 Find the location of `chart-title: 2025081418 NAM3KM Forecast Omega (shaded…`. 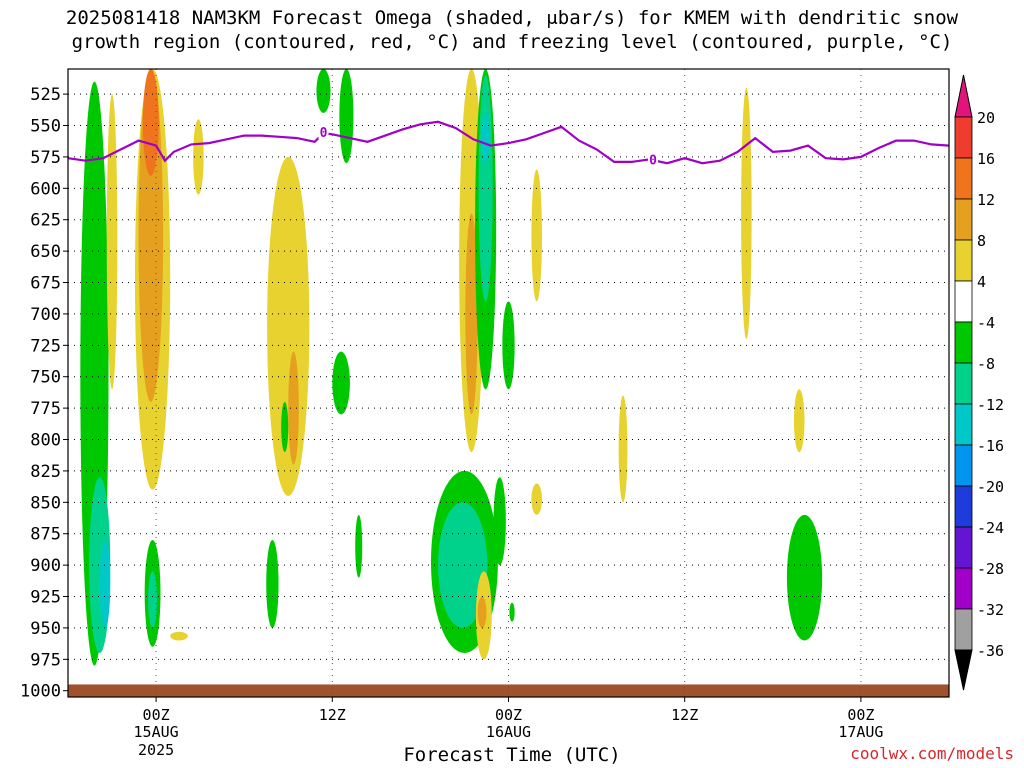

chart-title: 2025081418 NAM3KM Forecast Omega (shaded… is located at coordinates (512, 30).